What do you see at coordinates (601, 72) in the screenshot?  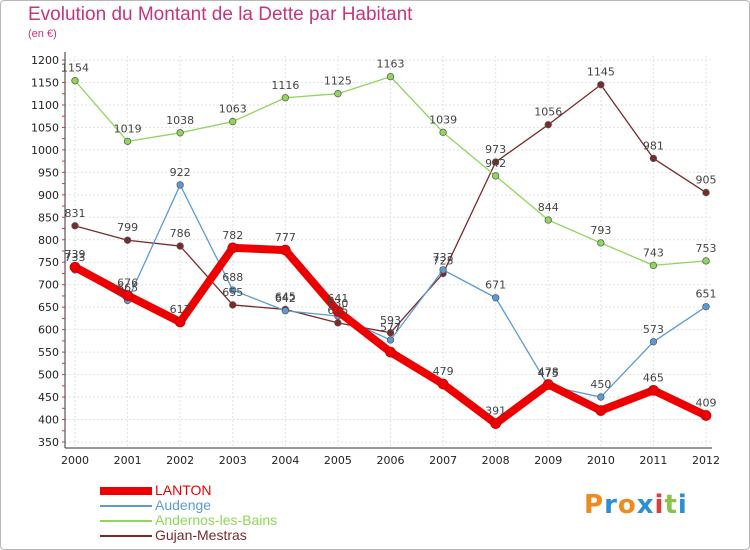 I see `data-label: 1145` at bounding box center [601, 72].